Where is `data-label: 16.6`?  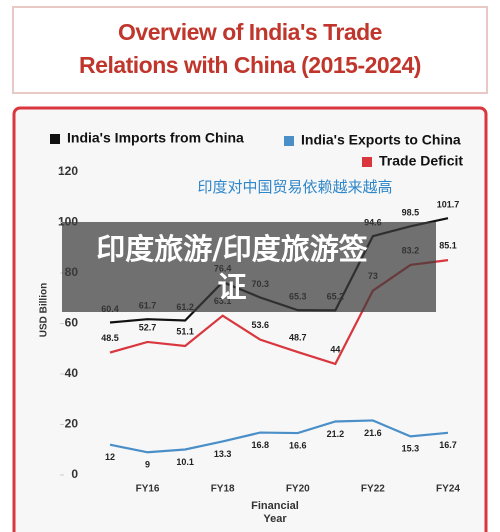 data-label: 16.6 is located at coordinates (298, 445).